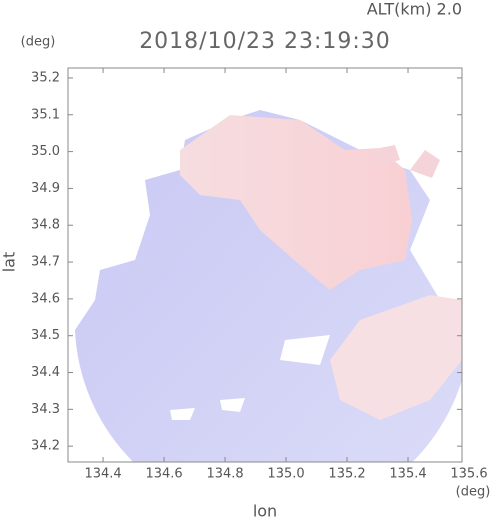 The image size is (491, 525). Describe the element at coordinates (45, 372) in the screenshot. I see `y-tick-label: 34.4` at that location.